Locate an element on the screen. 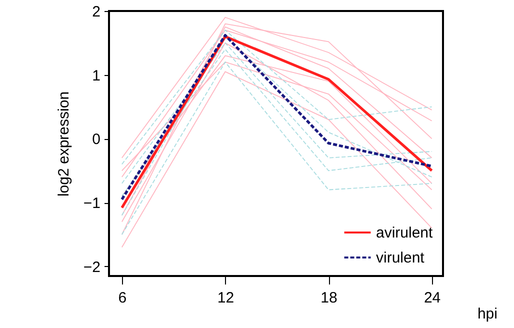 This screenshot has height=328, width=514. legend-label: avirulent is located at coordinates (405, 233).